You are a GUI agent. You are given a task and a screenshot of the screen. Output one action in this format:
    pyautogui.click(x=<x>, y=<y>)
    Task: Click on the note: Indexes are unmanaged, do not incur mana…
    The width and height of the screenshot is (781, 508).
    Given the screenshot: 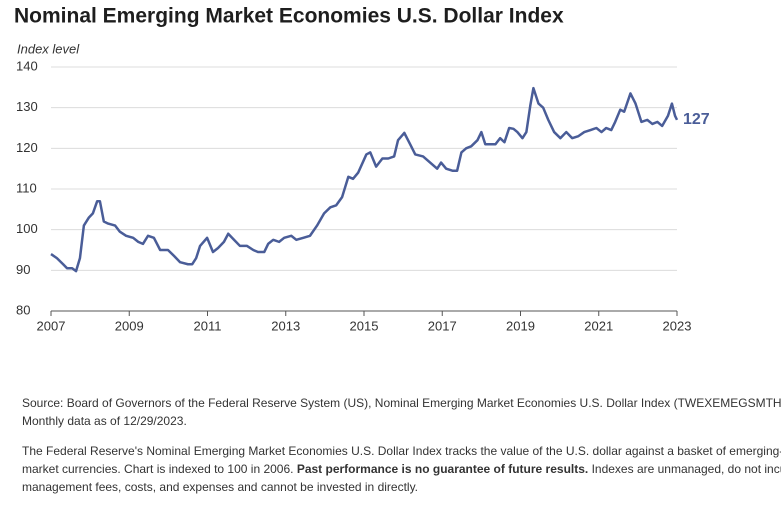 What is the action you would take?
    pyautogui.click(x=401, y=478)
    